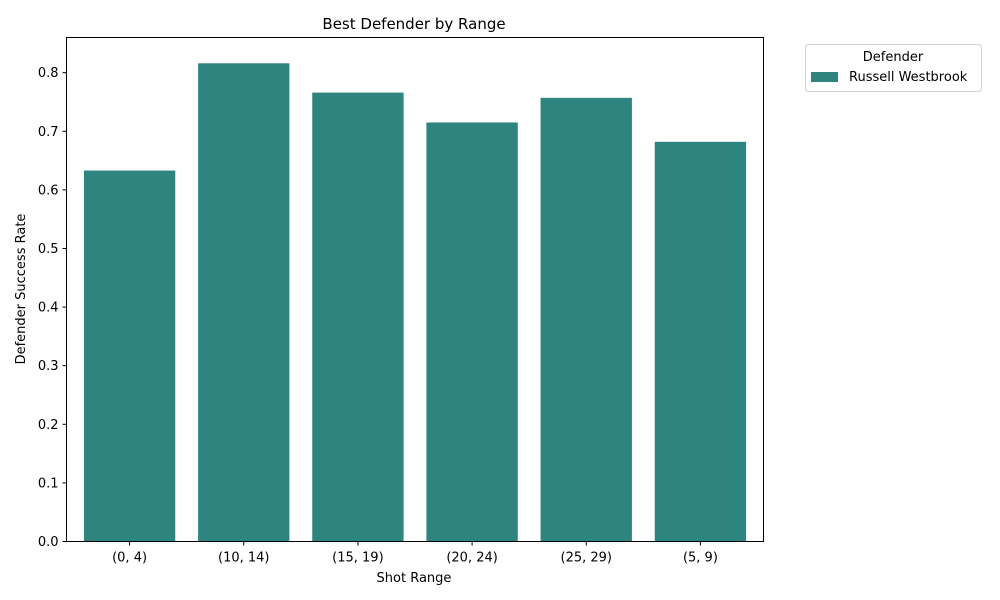 The height and width of the screenshot is (600, 1000). I want to click on y-axis-ticks: 0.0 0.1 0.2 0.3 0.4 0.5 0.6 0.7 0.8, so click(52, 308).